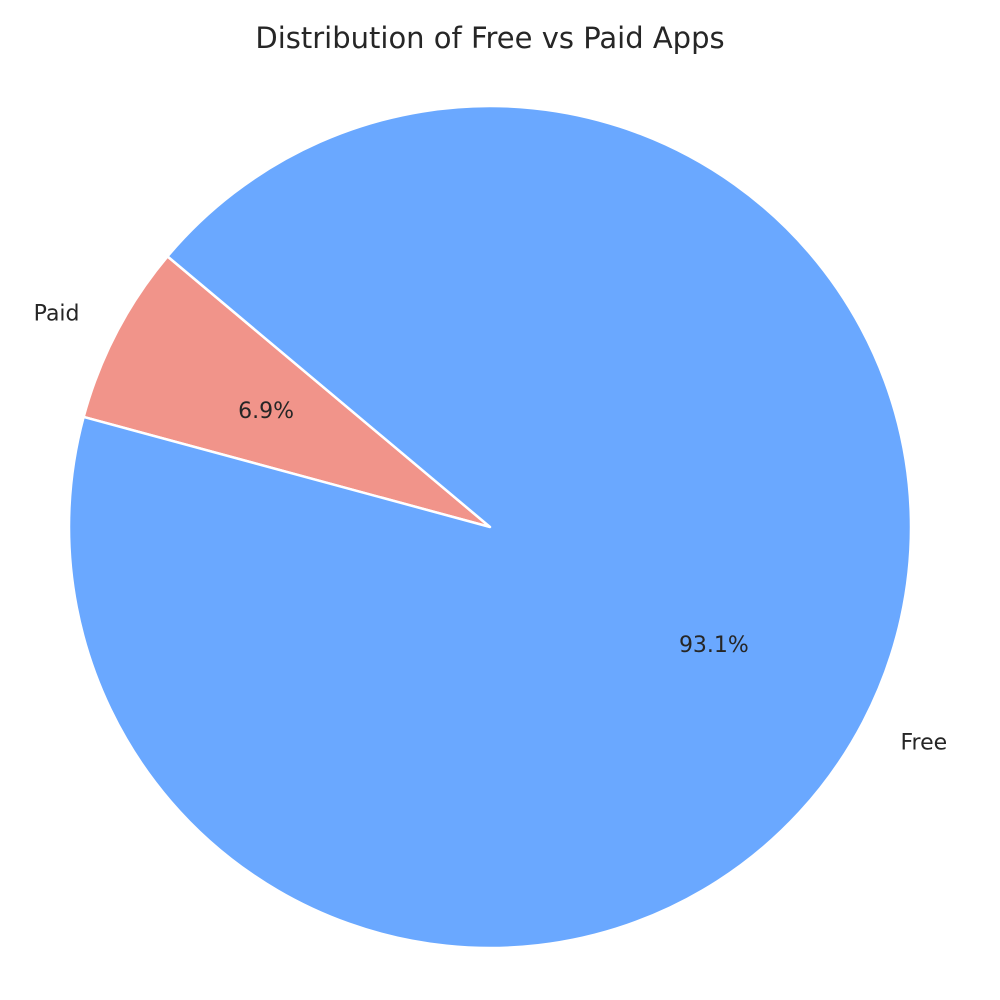  What do you see at coordinates (266, 411) in the screenshot?
I see `pct-label-paid: 6.9%` at bounding box center [266, 411].